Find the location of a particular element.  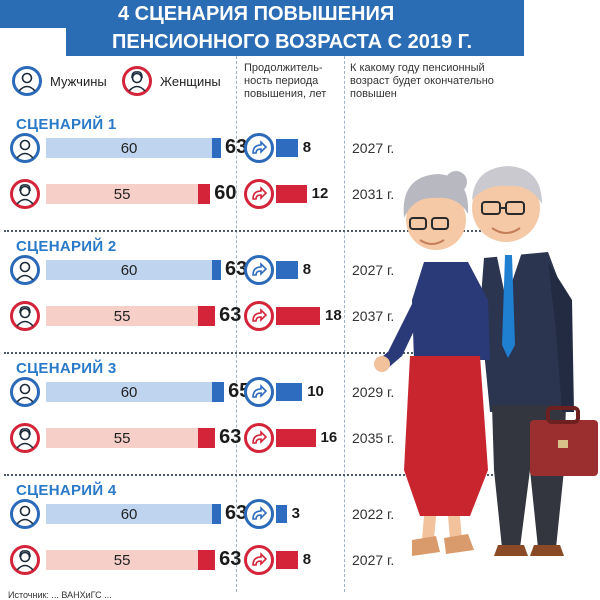

header-line: Продолжитель- is located at coordinates (283, 68).